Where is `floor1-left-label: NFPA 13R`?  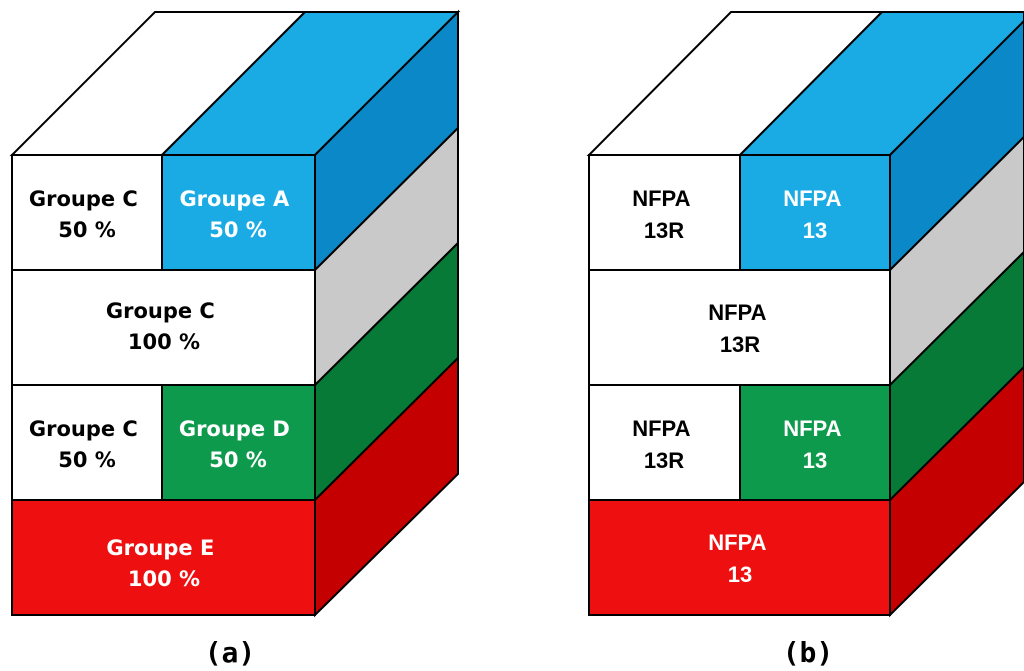
floor1-left-label: NFPA 13R is located at coordinates (664, 214).